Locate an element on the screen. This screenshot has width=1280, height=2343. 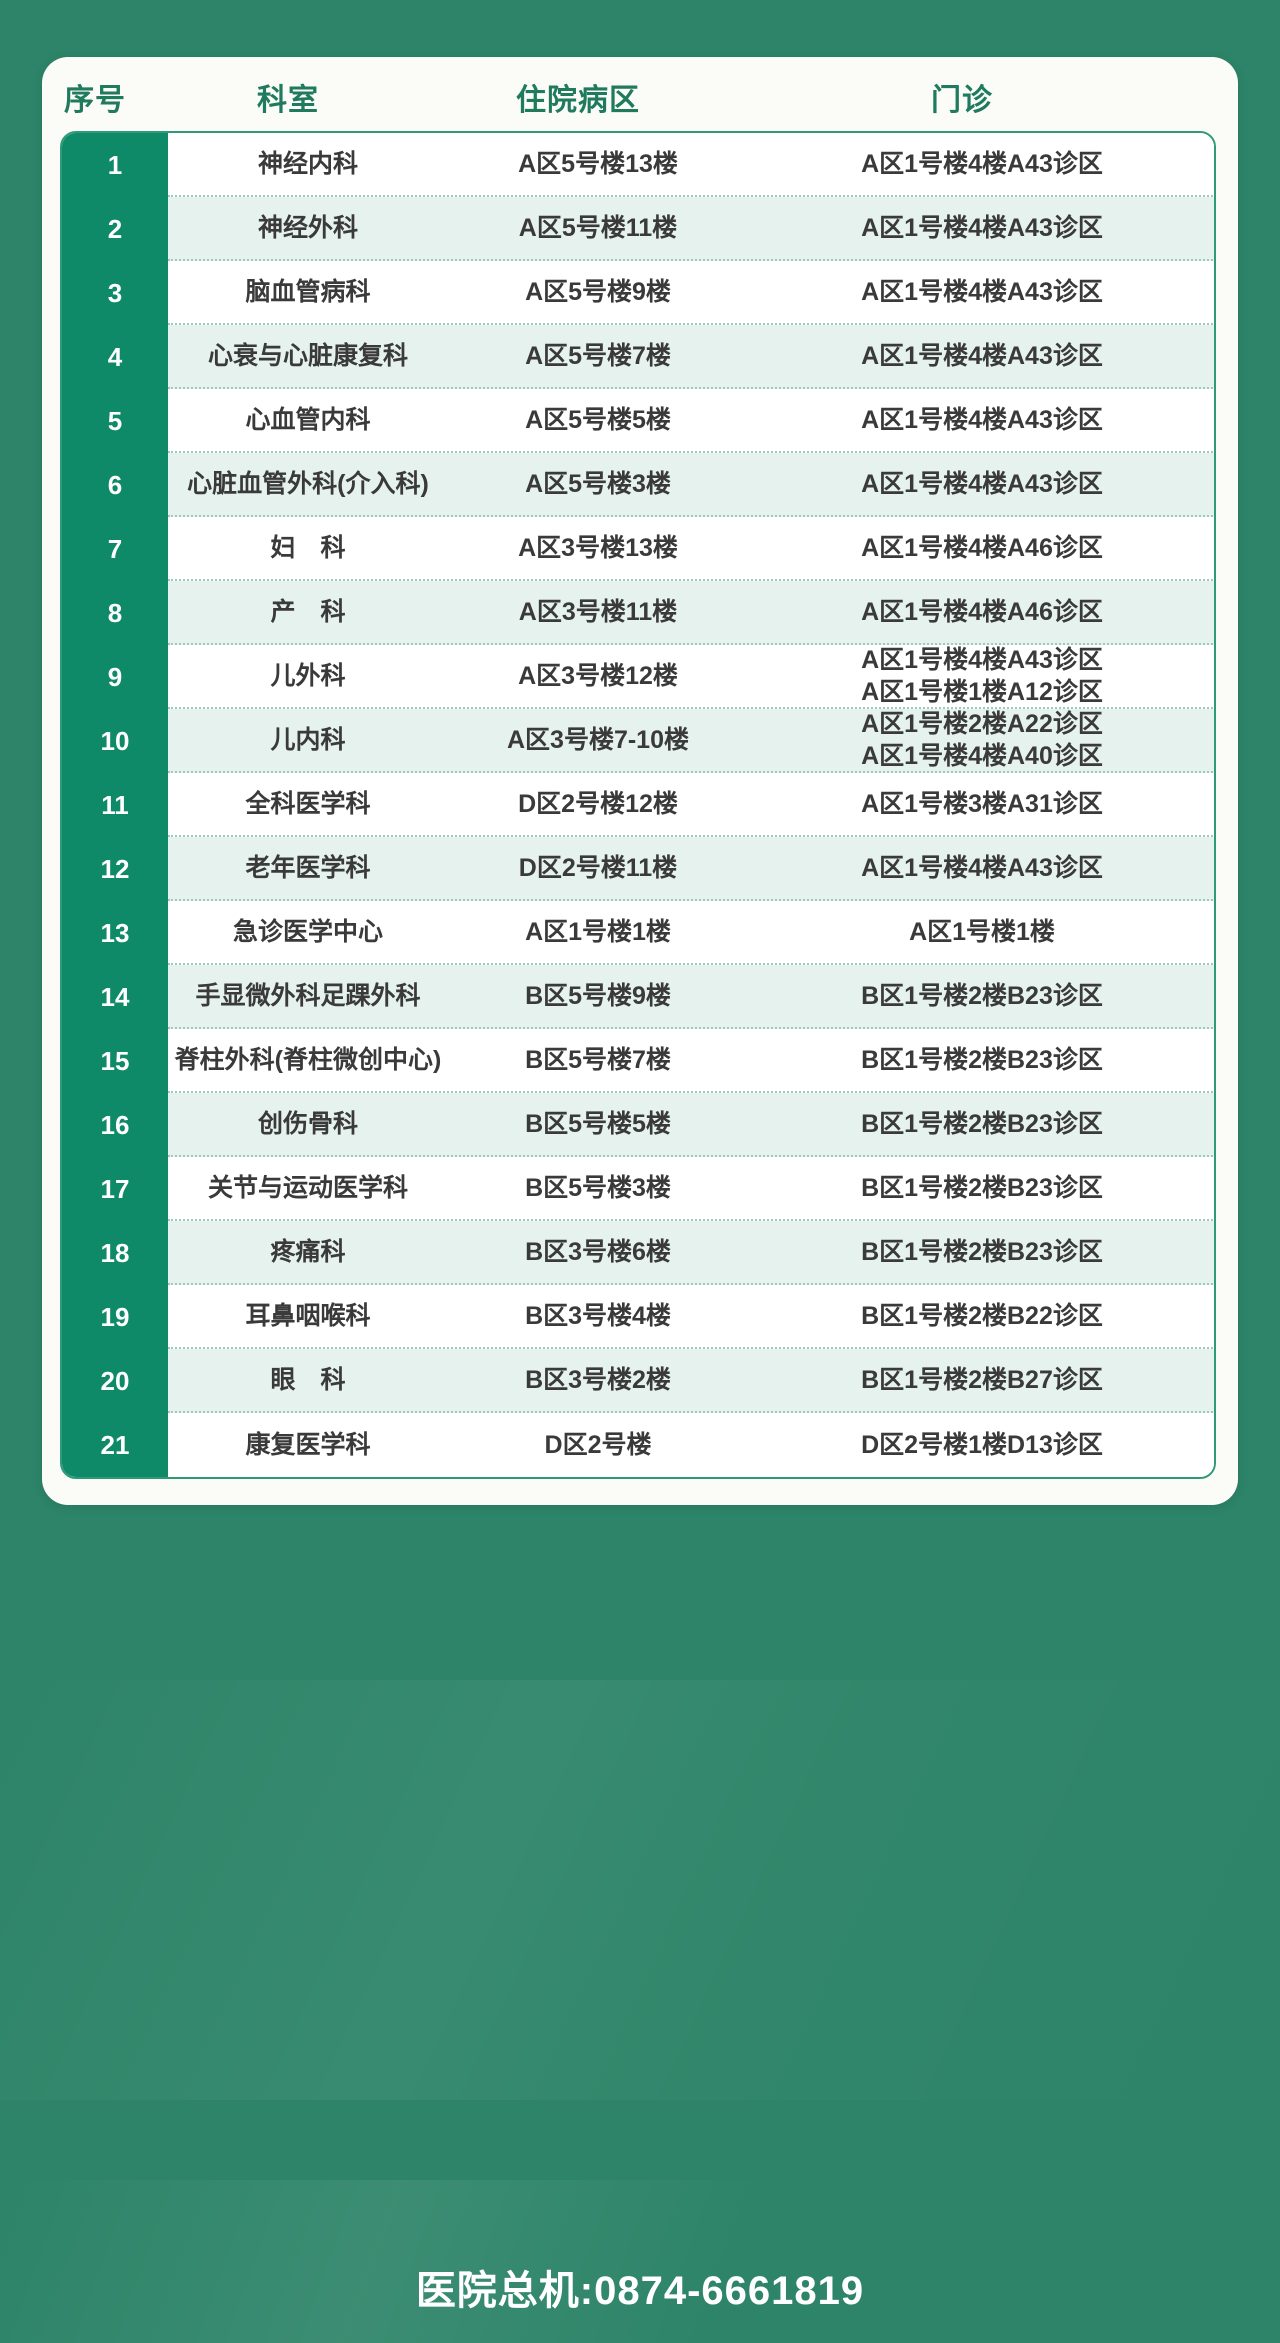
row-index-cell: 2 is located at coordinates (115, 228).